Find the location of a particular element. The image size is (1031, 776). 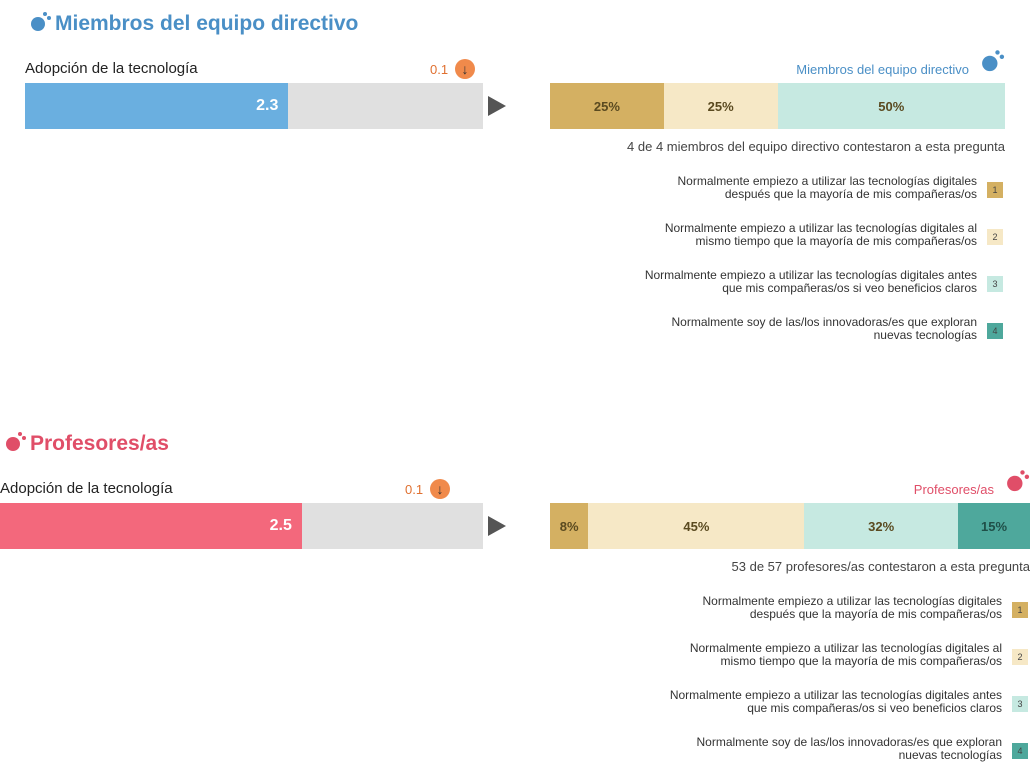

score-label: 2.3 is located at coordinates (267, 105).